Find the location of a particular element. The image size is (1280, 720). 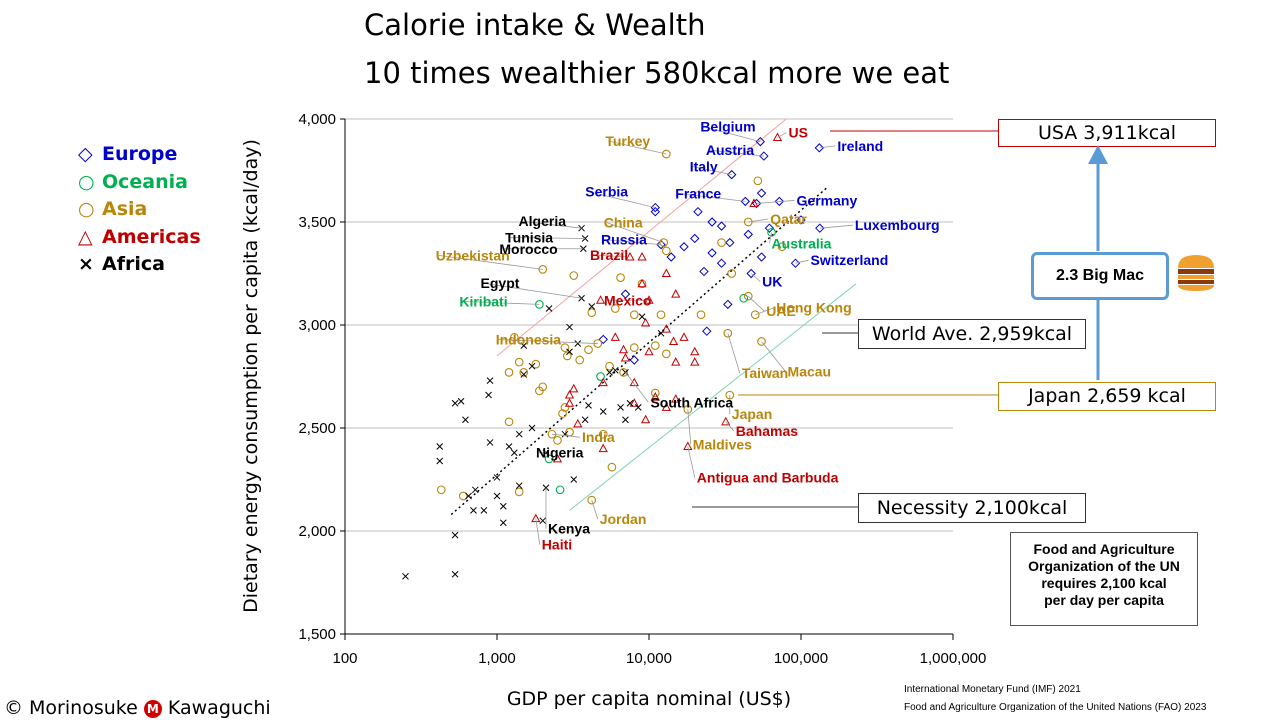

trend-line is located at coordinates (639, 351).